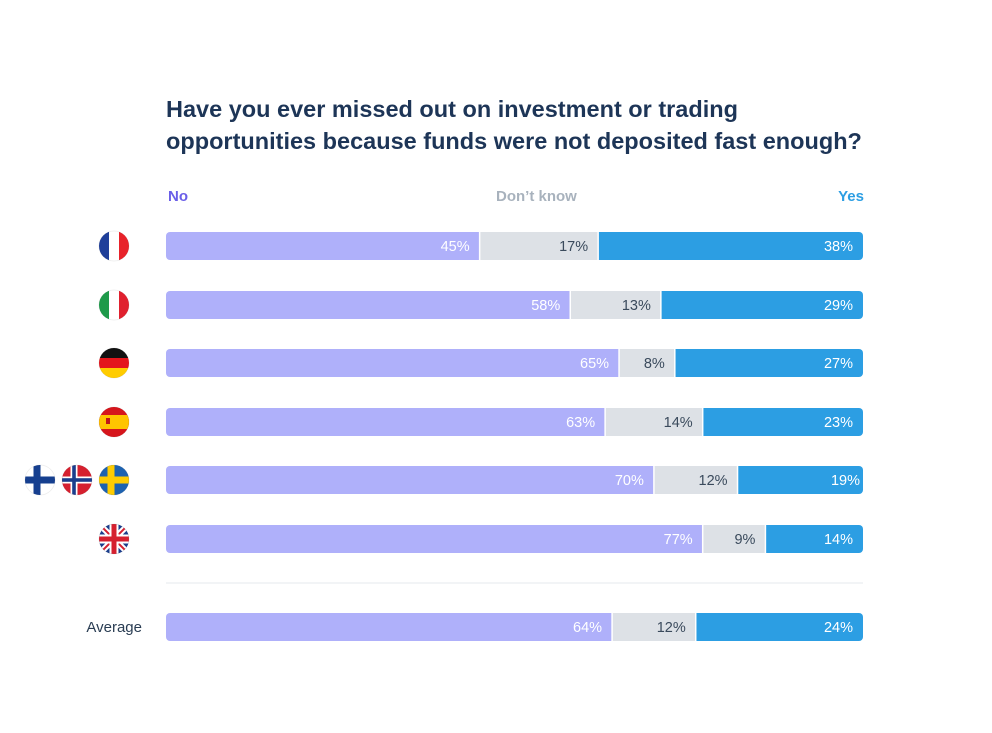 The width and height of the screenshot is (992, 733). What do you see at coordinates (573, 247) in the screenshot?
I see `value-label-france-don-t-know: 17%` at bounding box center [573, 247].